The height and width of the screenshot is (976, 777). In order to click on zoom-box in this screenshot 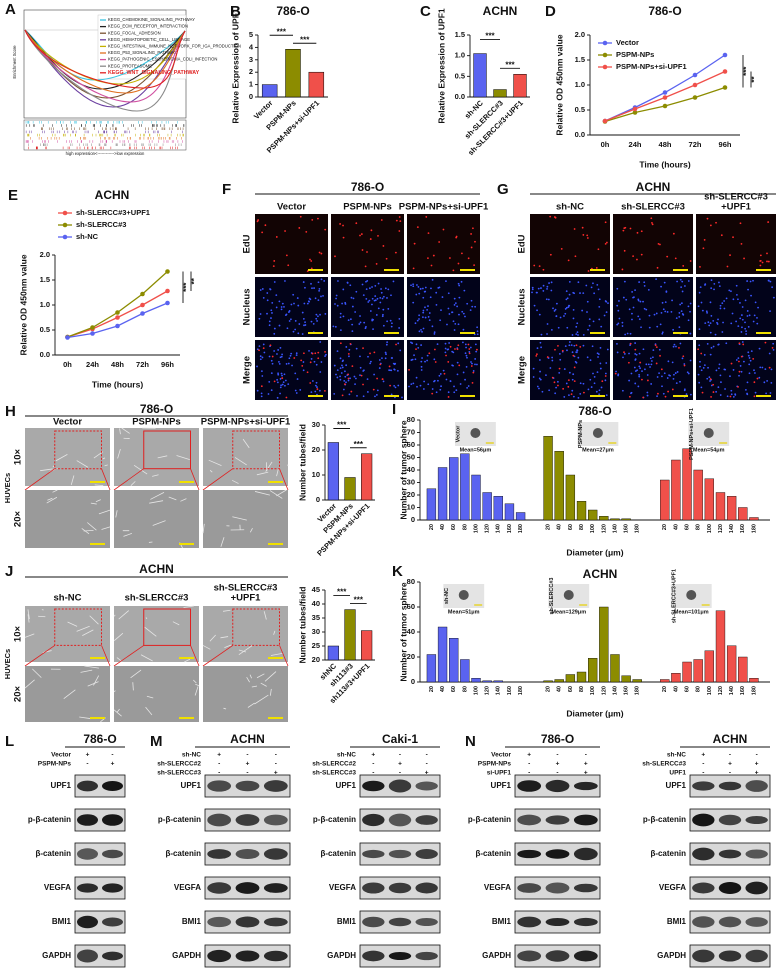, I will do `click(167, 450)`.